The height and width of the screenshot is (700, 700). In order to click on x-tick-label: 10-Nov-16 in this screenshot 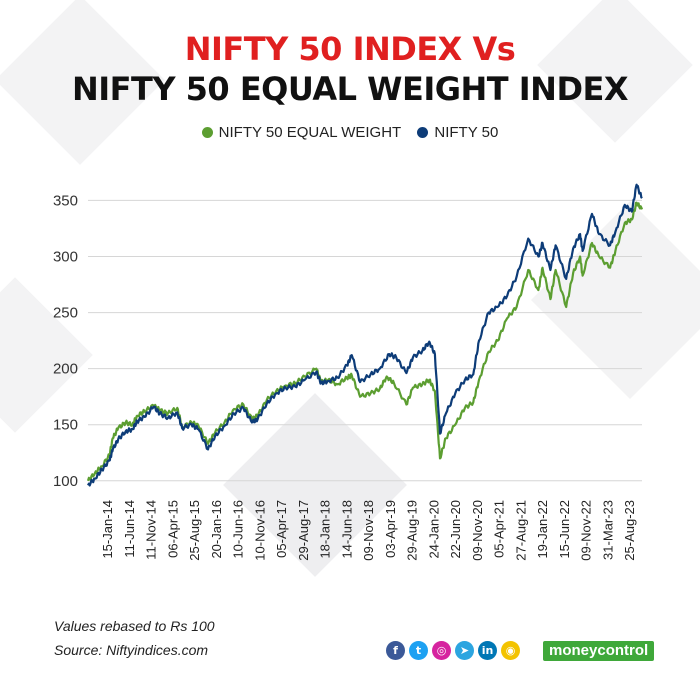, I will do `click(259, 530)`.